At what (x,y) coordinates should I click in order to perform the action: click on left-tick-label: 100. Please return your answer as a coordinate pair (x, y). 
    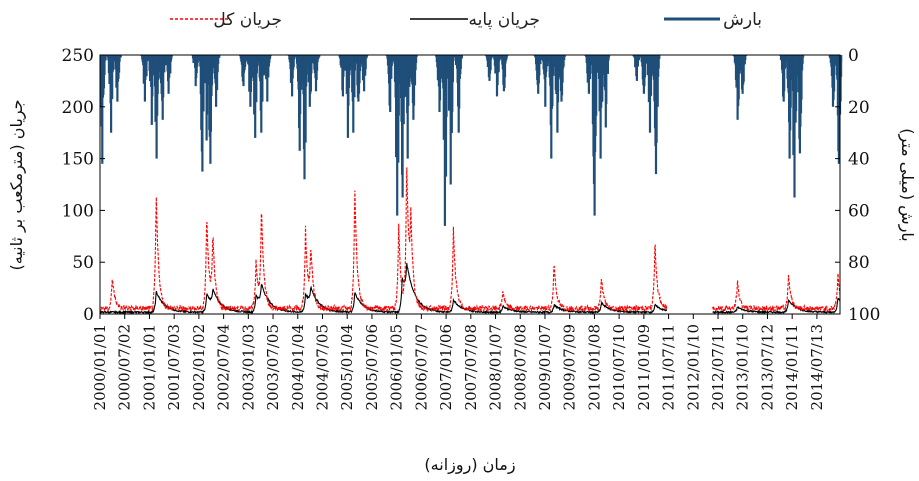
    Looking at the image, I should click on (78, 211).